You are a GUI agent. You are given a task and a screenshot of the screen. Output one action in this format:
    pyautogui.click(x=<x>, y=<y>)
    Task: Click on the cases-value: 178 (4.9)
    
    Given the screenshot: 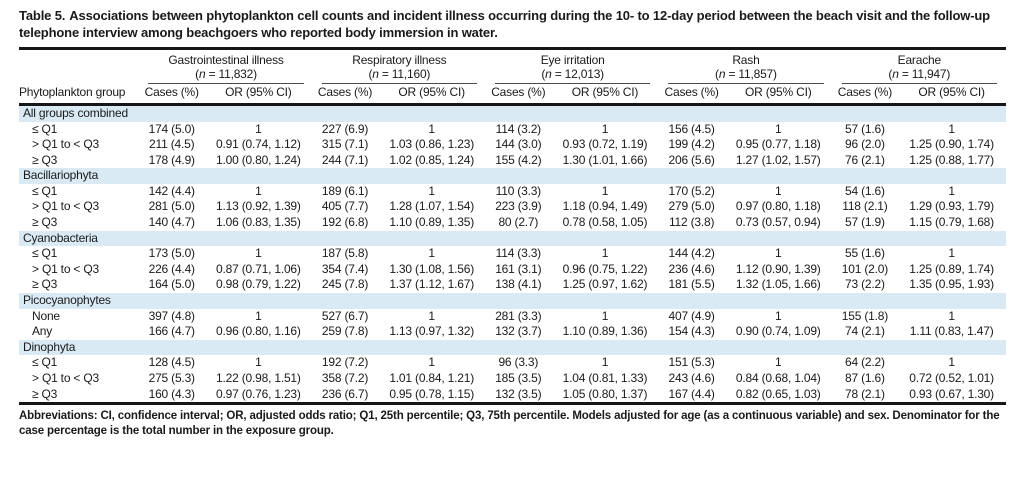 What is the action you would take?
    pyautogui.click(x=171, y=159)
    